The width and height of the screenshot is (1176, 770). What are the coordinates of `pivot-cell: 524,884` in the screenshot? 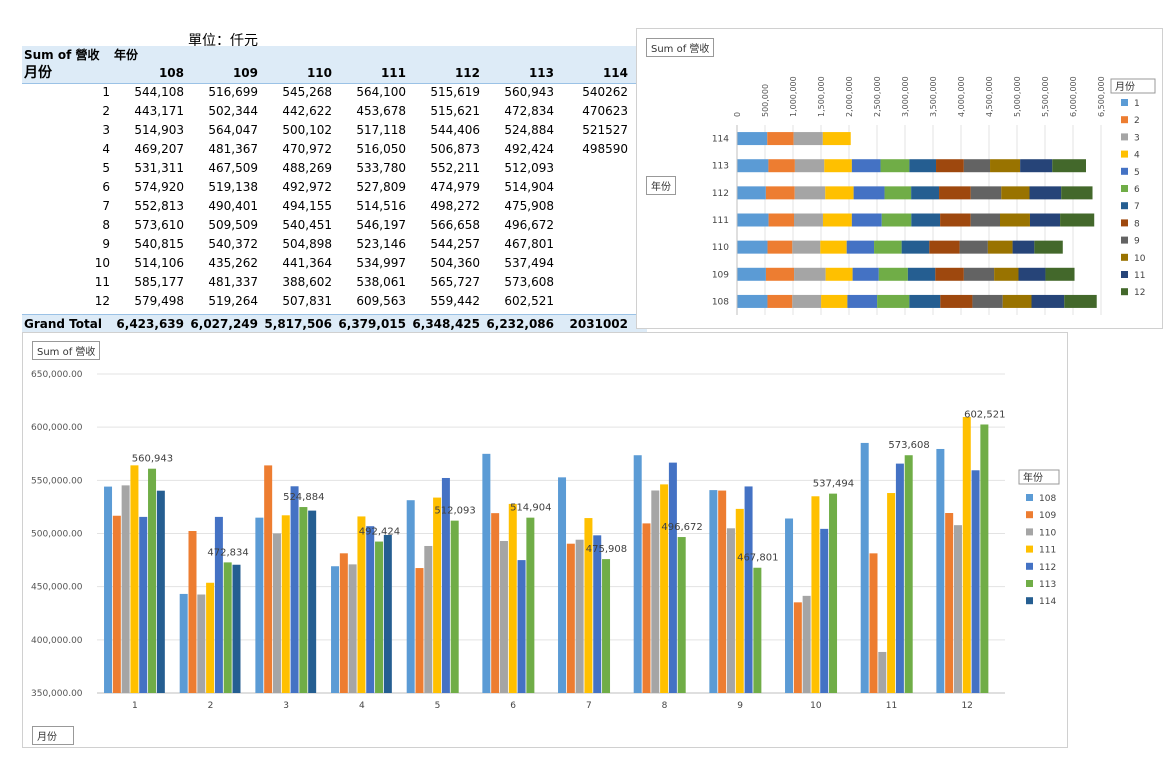 It's located at (529, 130).